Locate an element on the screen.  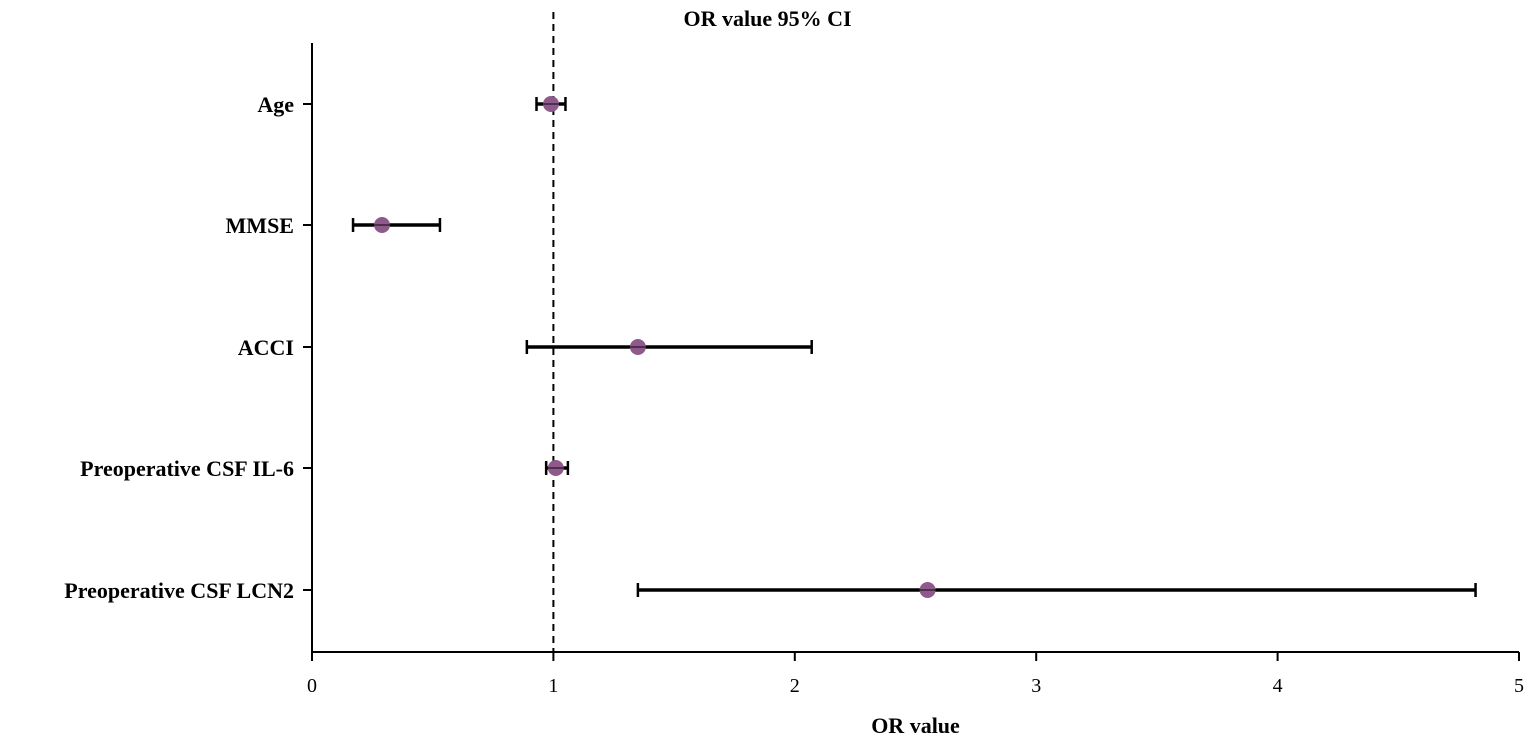
y-category-label: ACCI is located at coordinates (266, 347).